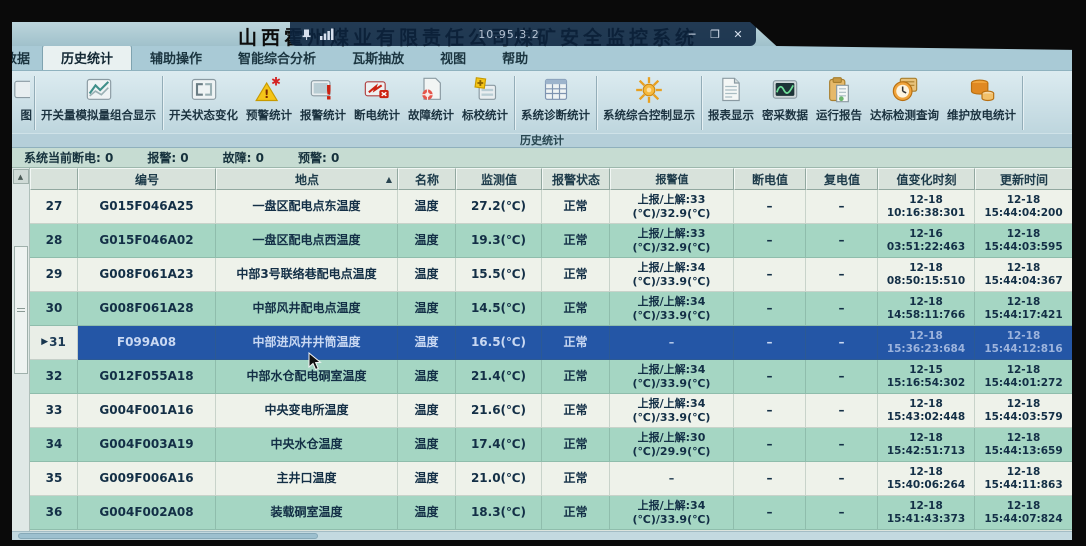 The width and height of the screenshot is (1086, 546). I want to click on header-name: 名称, so click(427, 179).